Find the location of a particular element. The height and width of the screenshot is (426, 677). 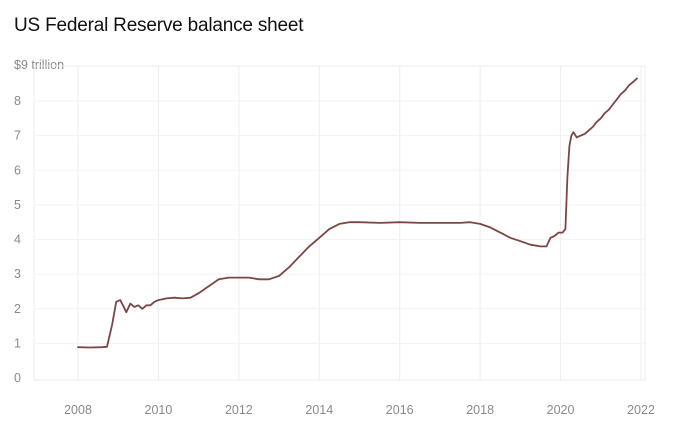

y-axis-unit-label: $9 trillion is located at coordinates (39, 65).